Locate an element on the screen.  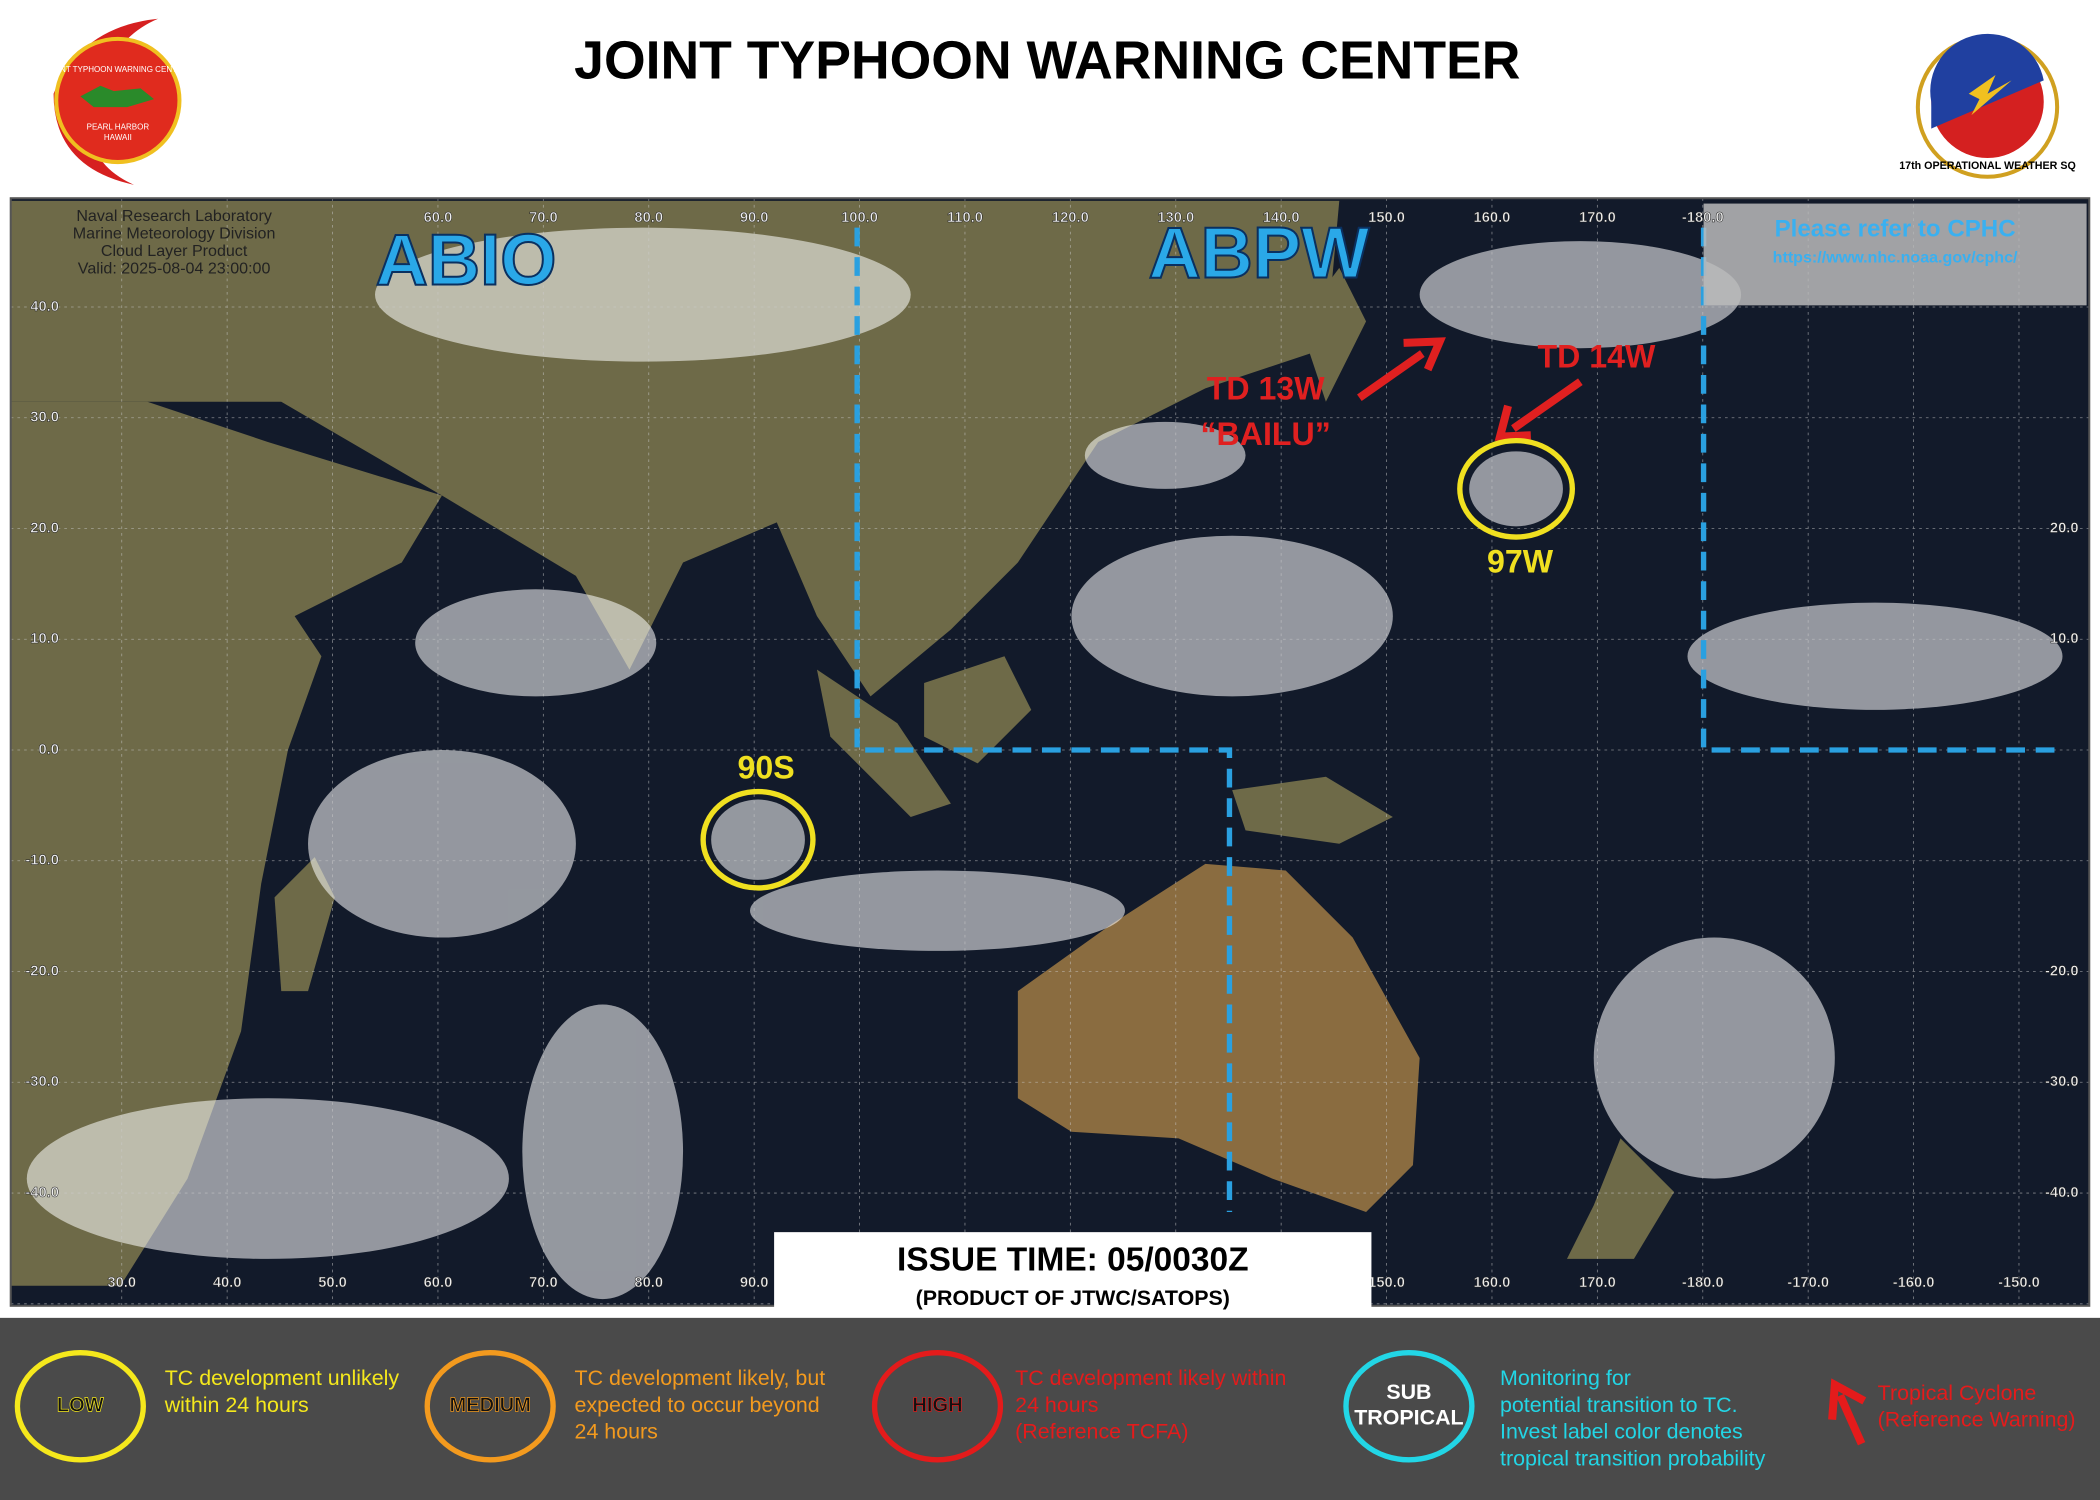
legend-text: expected to occur beyond is located at coordinates (697, 1405).